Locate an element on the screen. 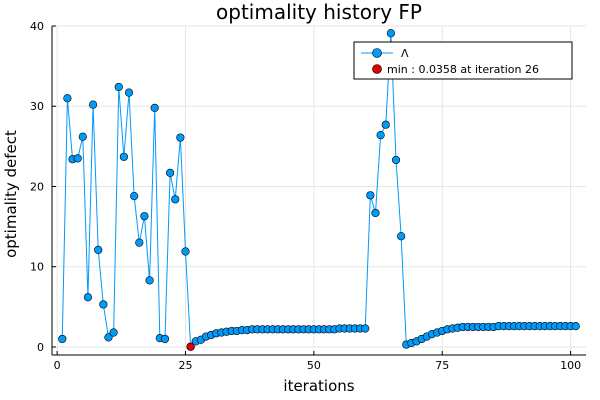 This screenshot has width=600, height=400. y-tick-label: 0 is located at coordinates (40, 347).